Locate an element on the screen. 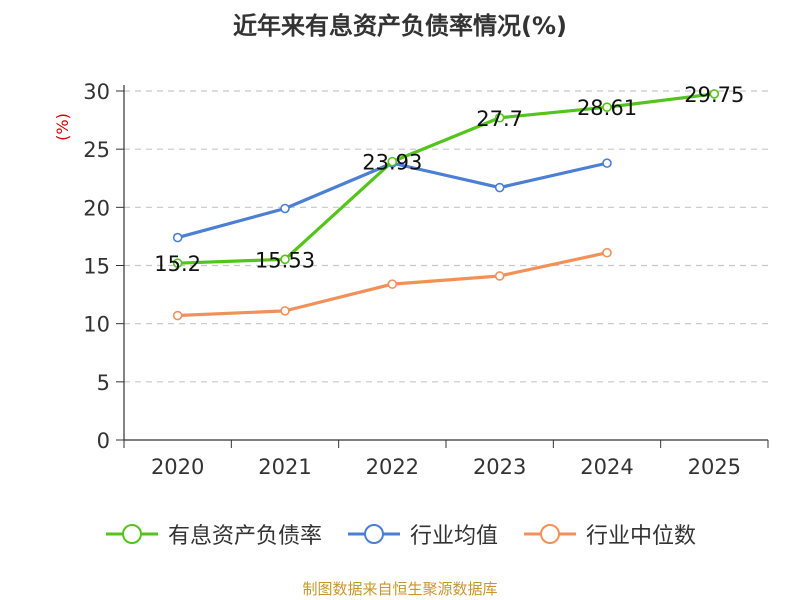  chart-title: 近年来有息资产负债率情况(%) is located at coordinates (400, 26).